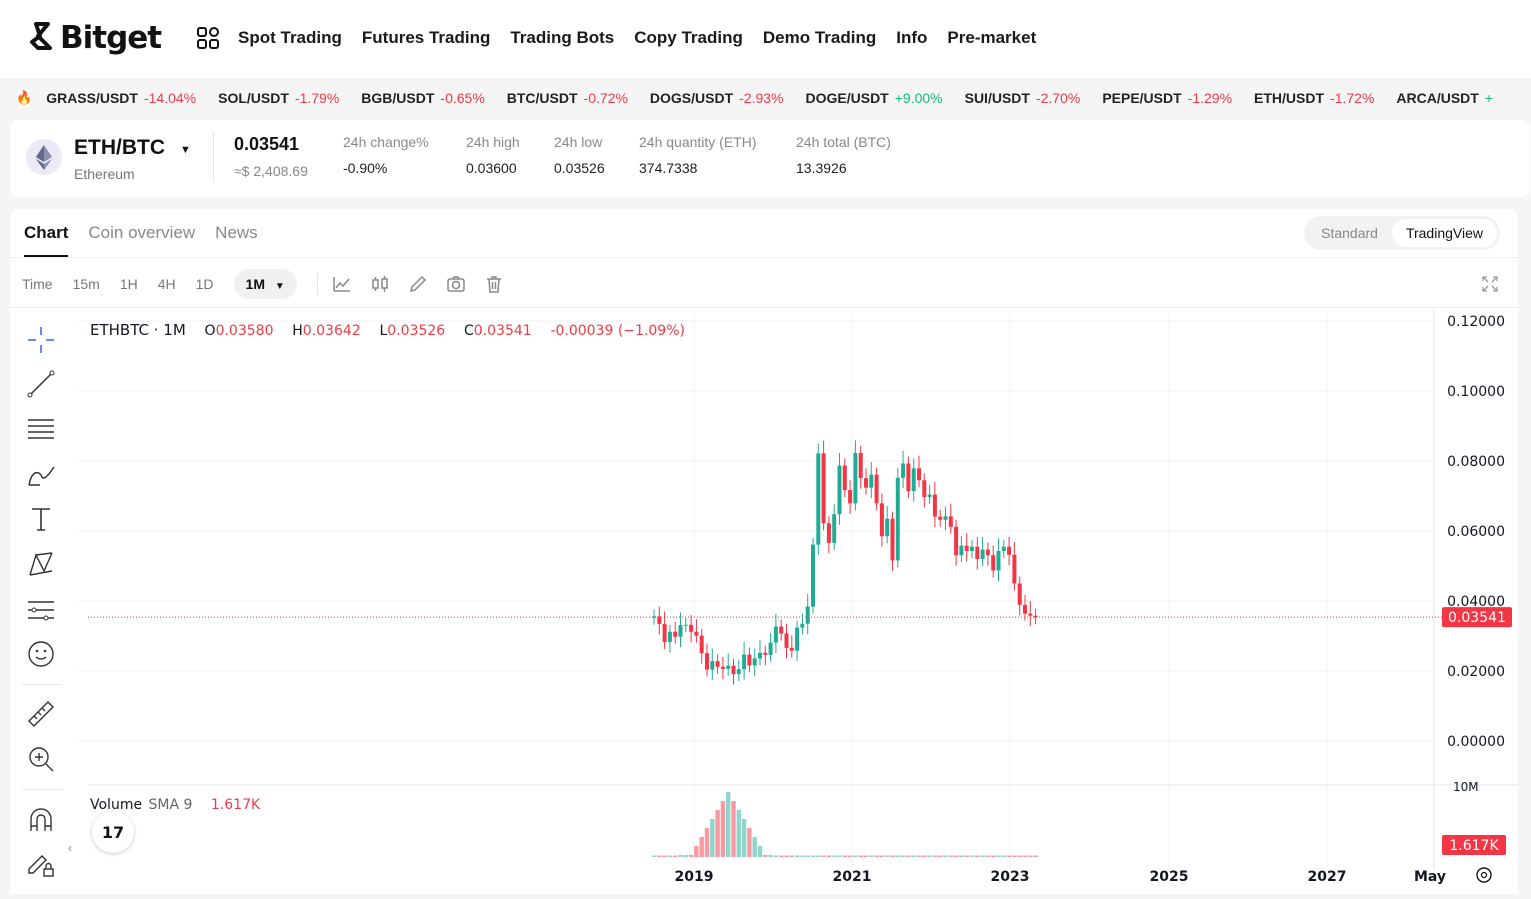 This screenshot has width=1531, height=899. I want to click on tradingview-logo: 17, so click(113, 832).